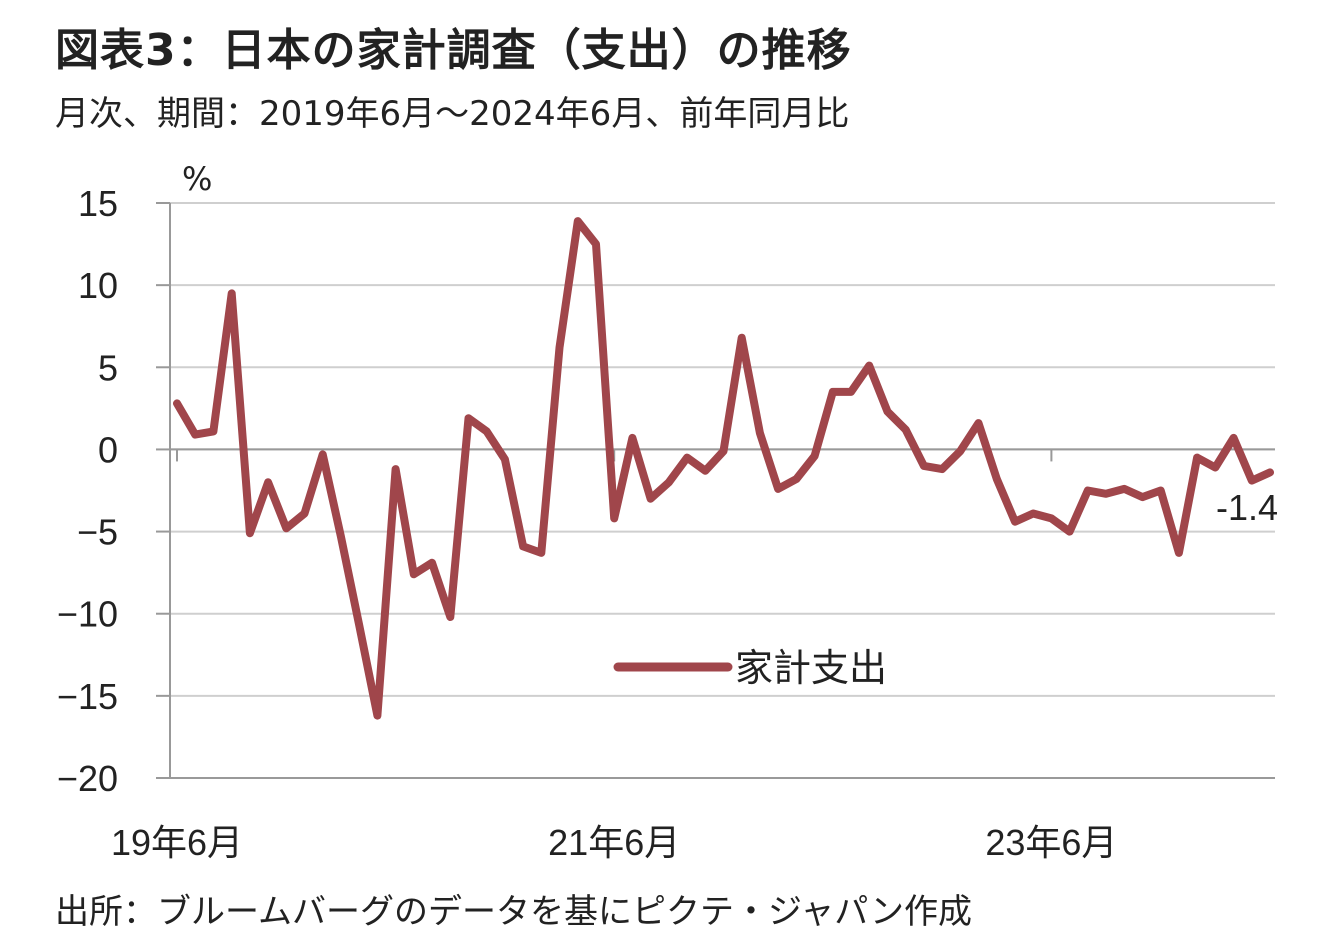 The height and width of the screenshot is (952, 1334). What do you see at coordinates (177, 842) in the screenshot?
I see `x-tick-label: 19年6月` at bounding box center [177, 842].